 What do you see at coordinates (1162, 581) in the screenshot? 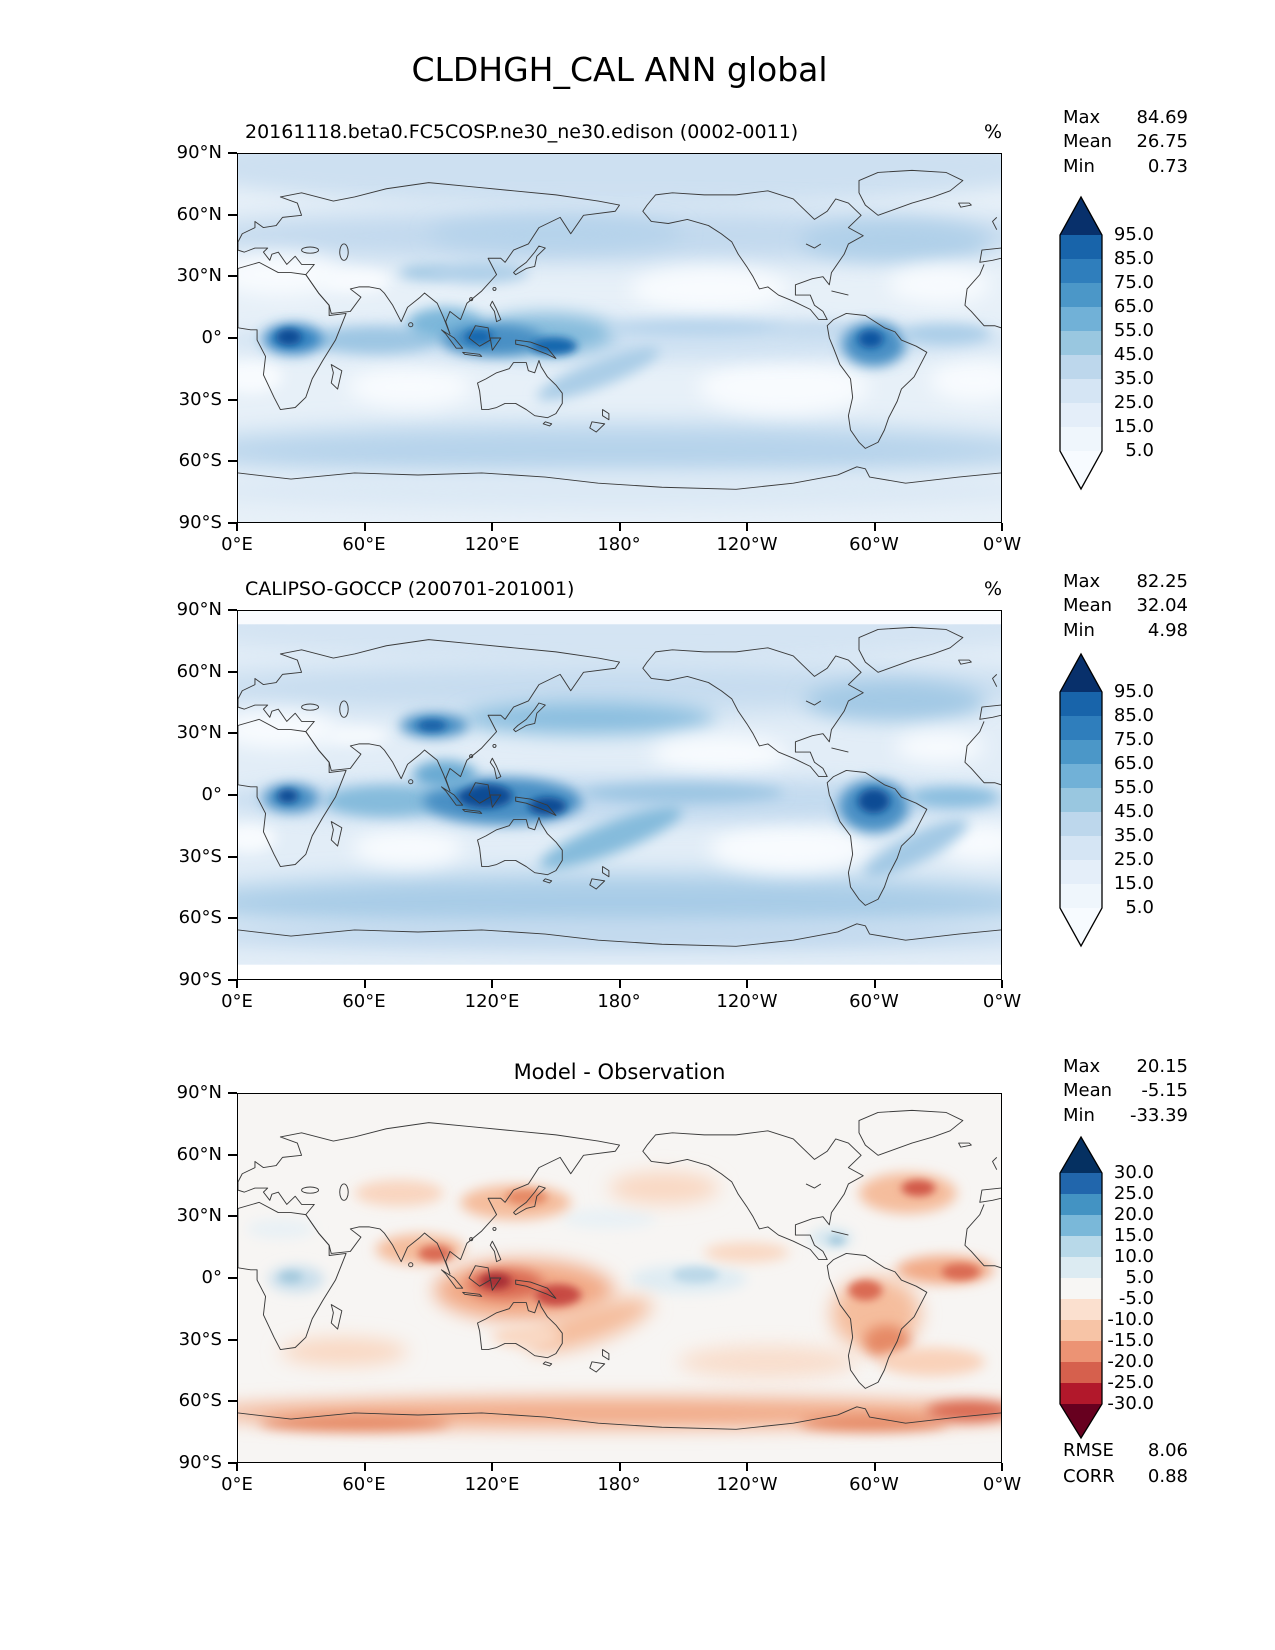
I see `stat-value: 82.25` at bounding box center [1162, 581].